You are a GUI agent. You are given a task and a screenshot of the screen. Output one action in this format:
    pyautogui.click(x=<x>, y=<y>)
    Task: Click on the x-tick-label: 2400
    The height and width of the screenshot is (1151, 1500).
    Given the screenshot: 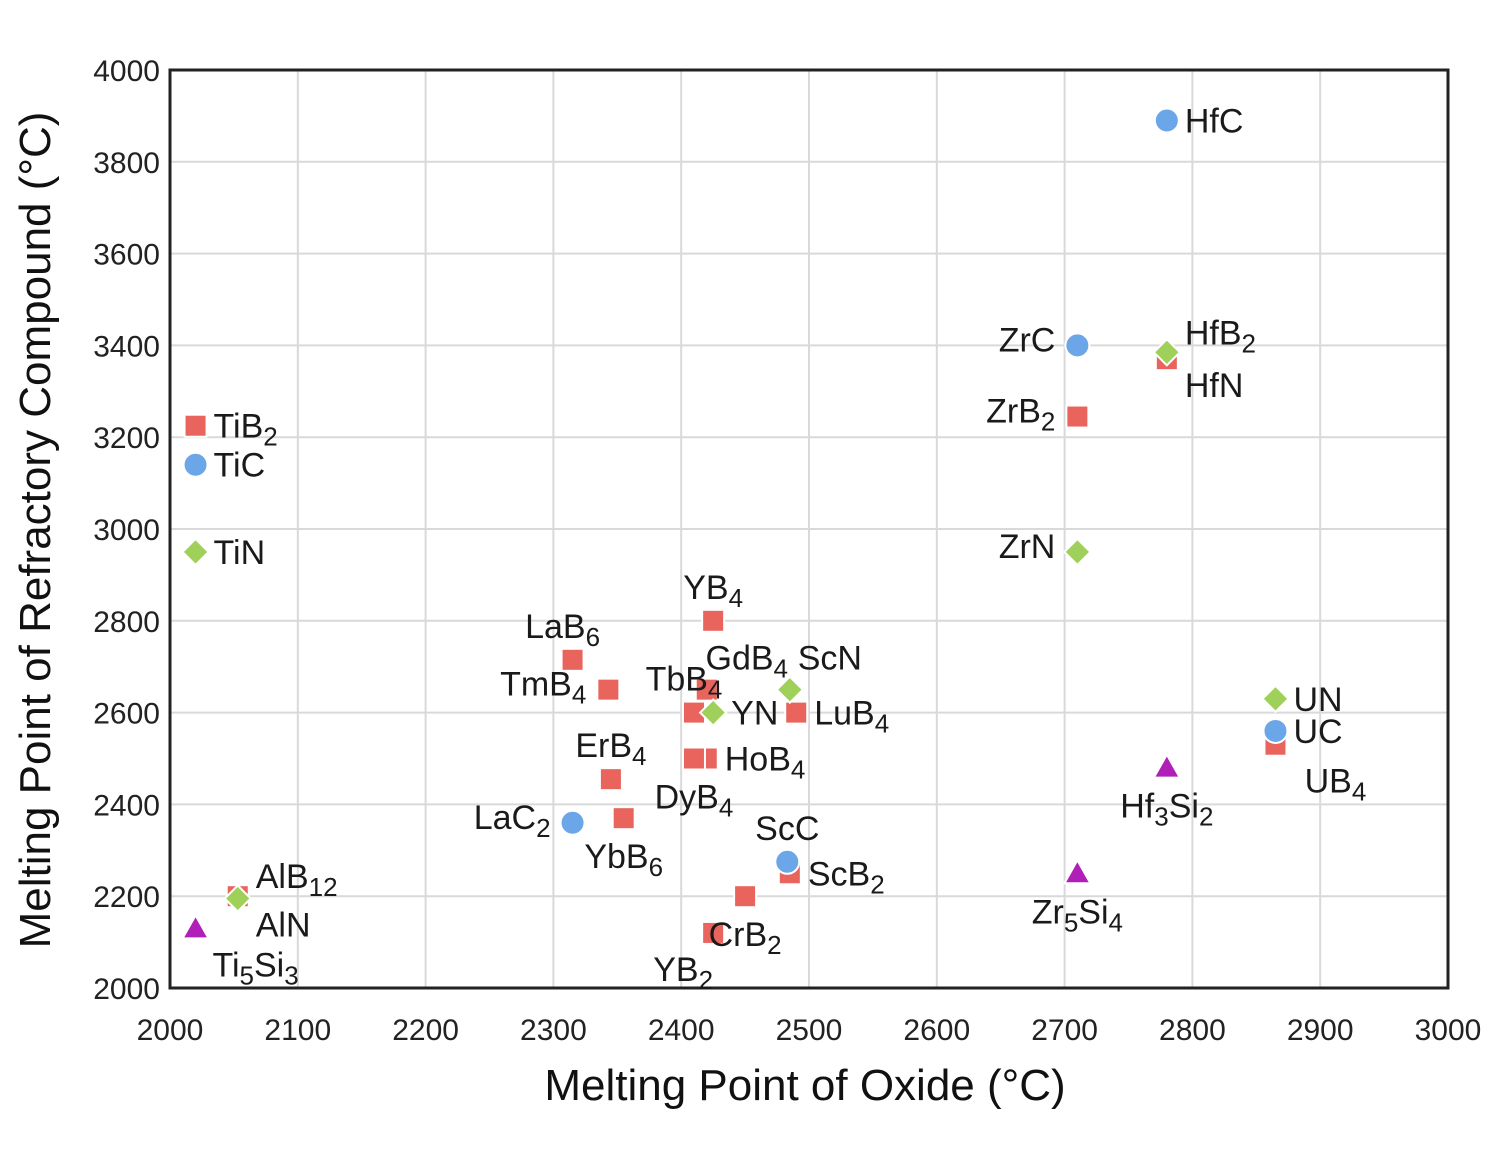 What is the action you would take?
    pyautogui.click(x=681, y=1030)
    